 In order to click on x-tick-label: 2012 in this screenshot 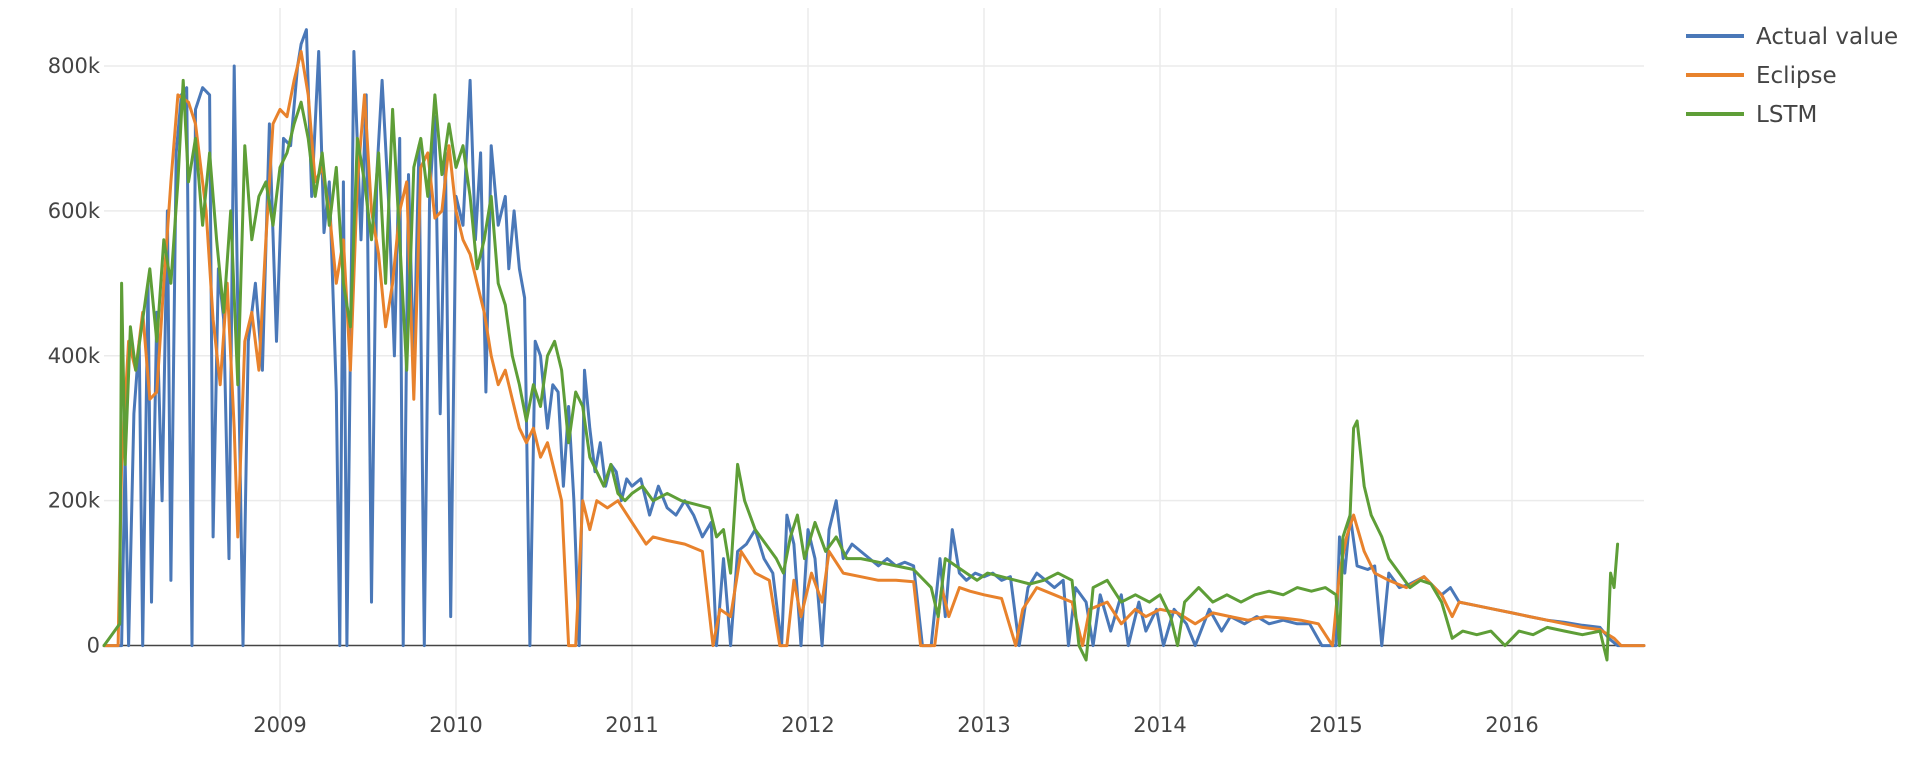, I will do `click(807, 725)`.